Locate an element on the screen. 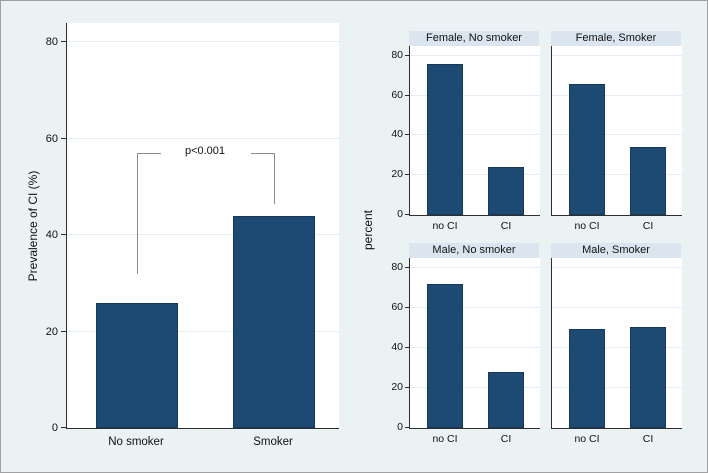 This screenshot has width=708, height=473. significance-bracket-right-horizontal is located at coordinates (263, 154).